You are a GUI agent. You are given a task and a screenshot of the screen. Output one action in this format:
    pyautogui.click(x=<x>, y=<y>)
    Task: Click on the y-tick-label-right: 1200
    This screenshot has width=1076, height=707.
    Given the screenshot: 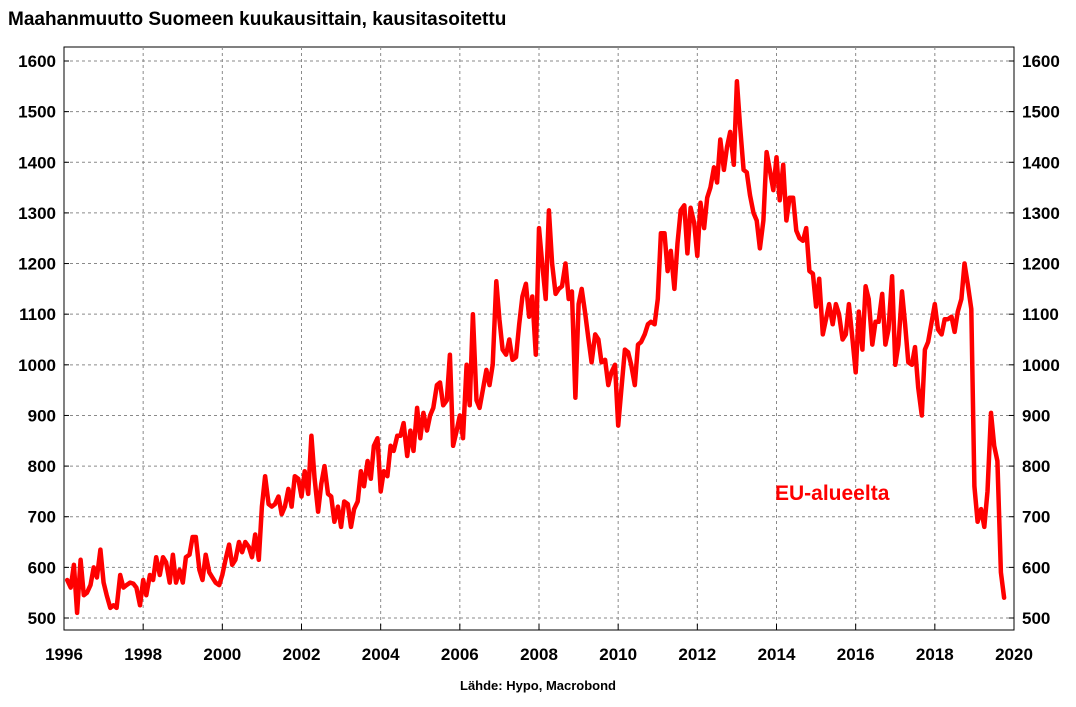 What is the action you would take?
    pyautogui.click(x=1041, y=264)
    